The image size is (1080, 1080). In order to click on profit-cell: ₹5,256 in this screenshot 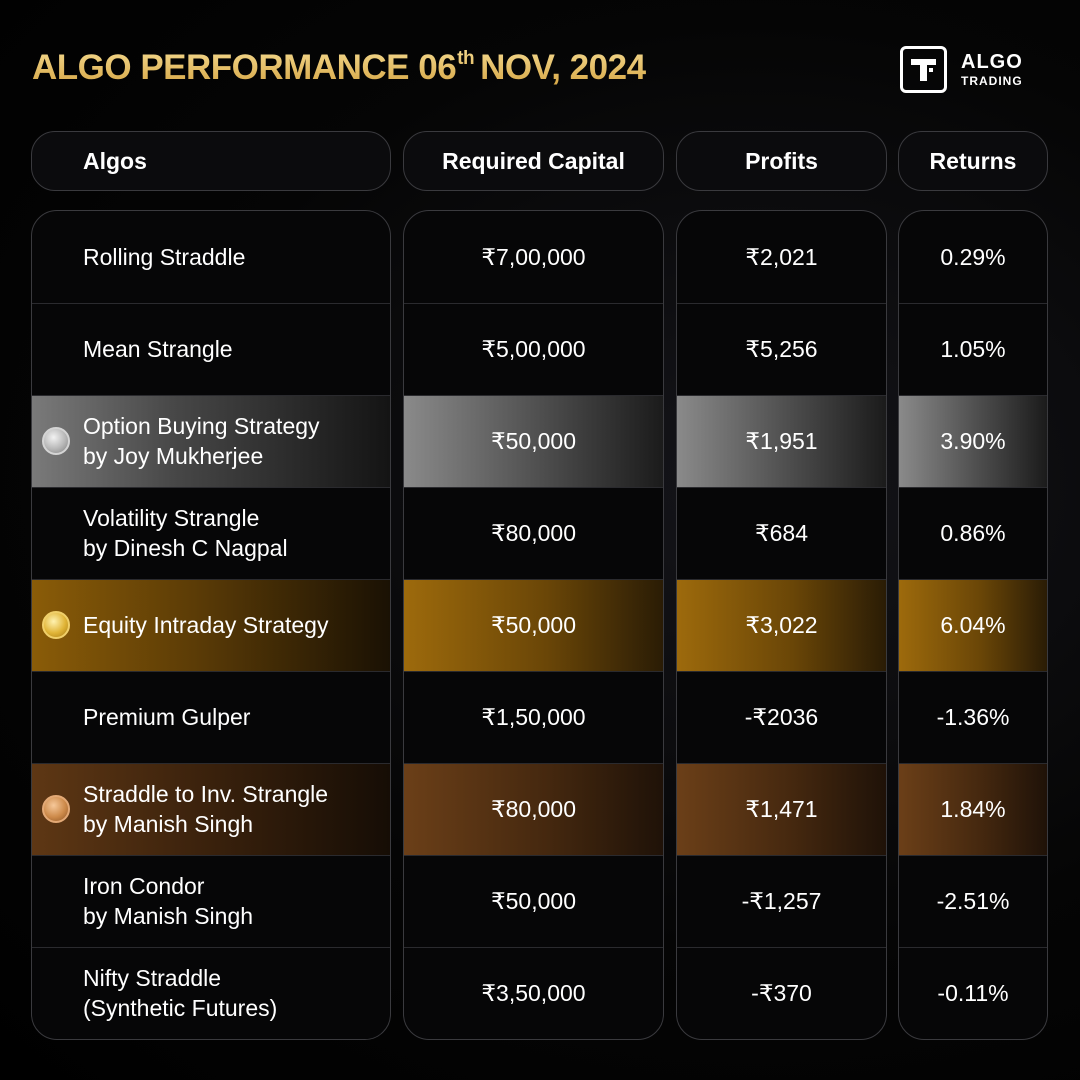, I will do `click(781, 348)`.